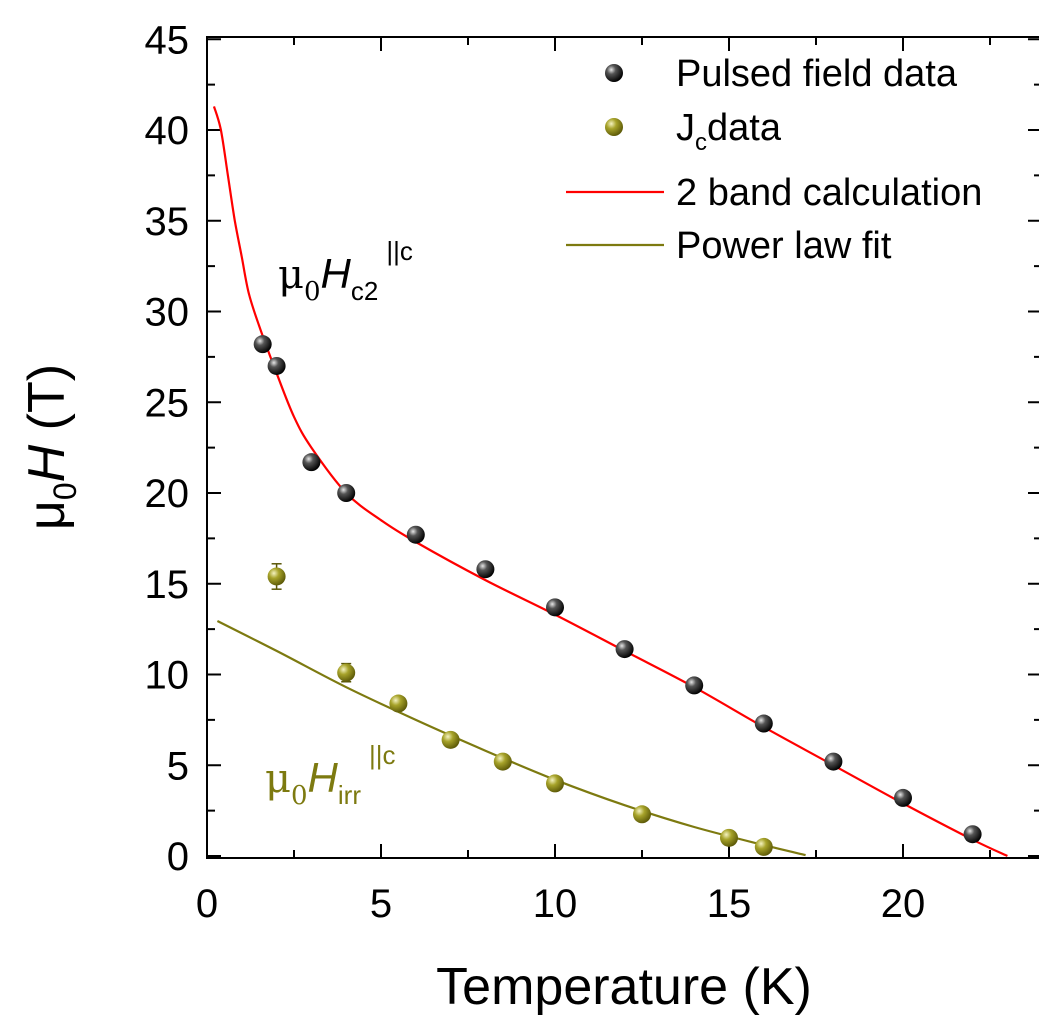 Image resolution: width=1039 pixels, height=1020 pixels. What do you see at coordinates (167, 313) in the screenshot?
I see `y-tick-label: 30` at bounding box center [167, 313].